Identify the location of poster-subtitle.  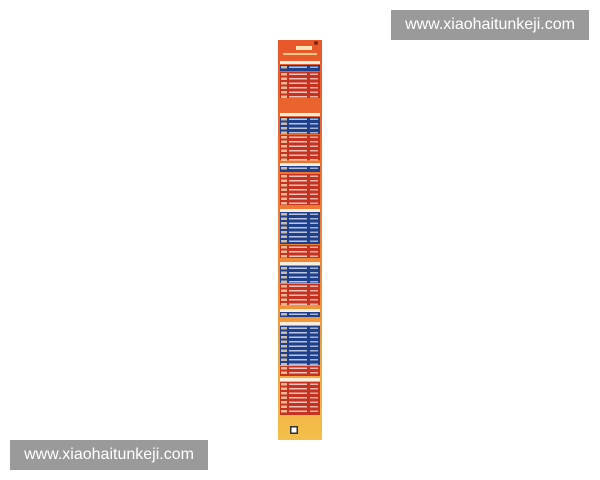
(300, 54).